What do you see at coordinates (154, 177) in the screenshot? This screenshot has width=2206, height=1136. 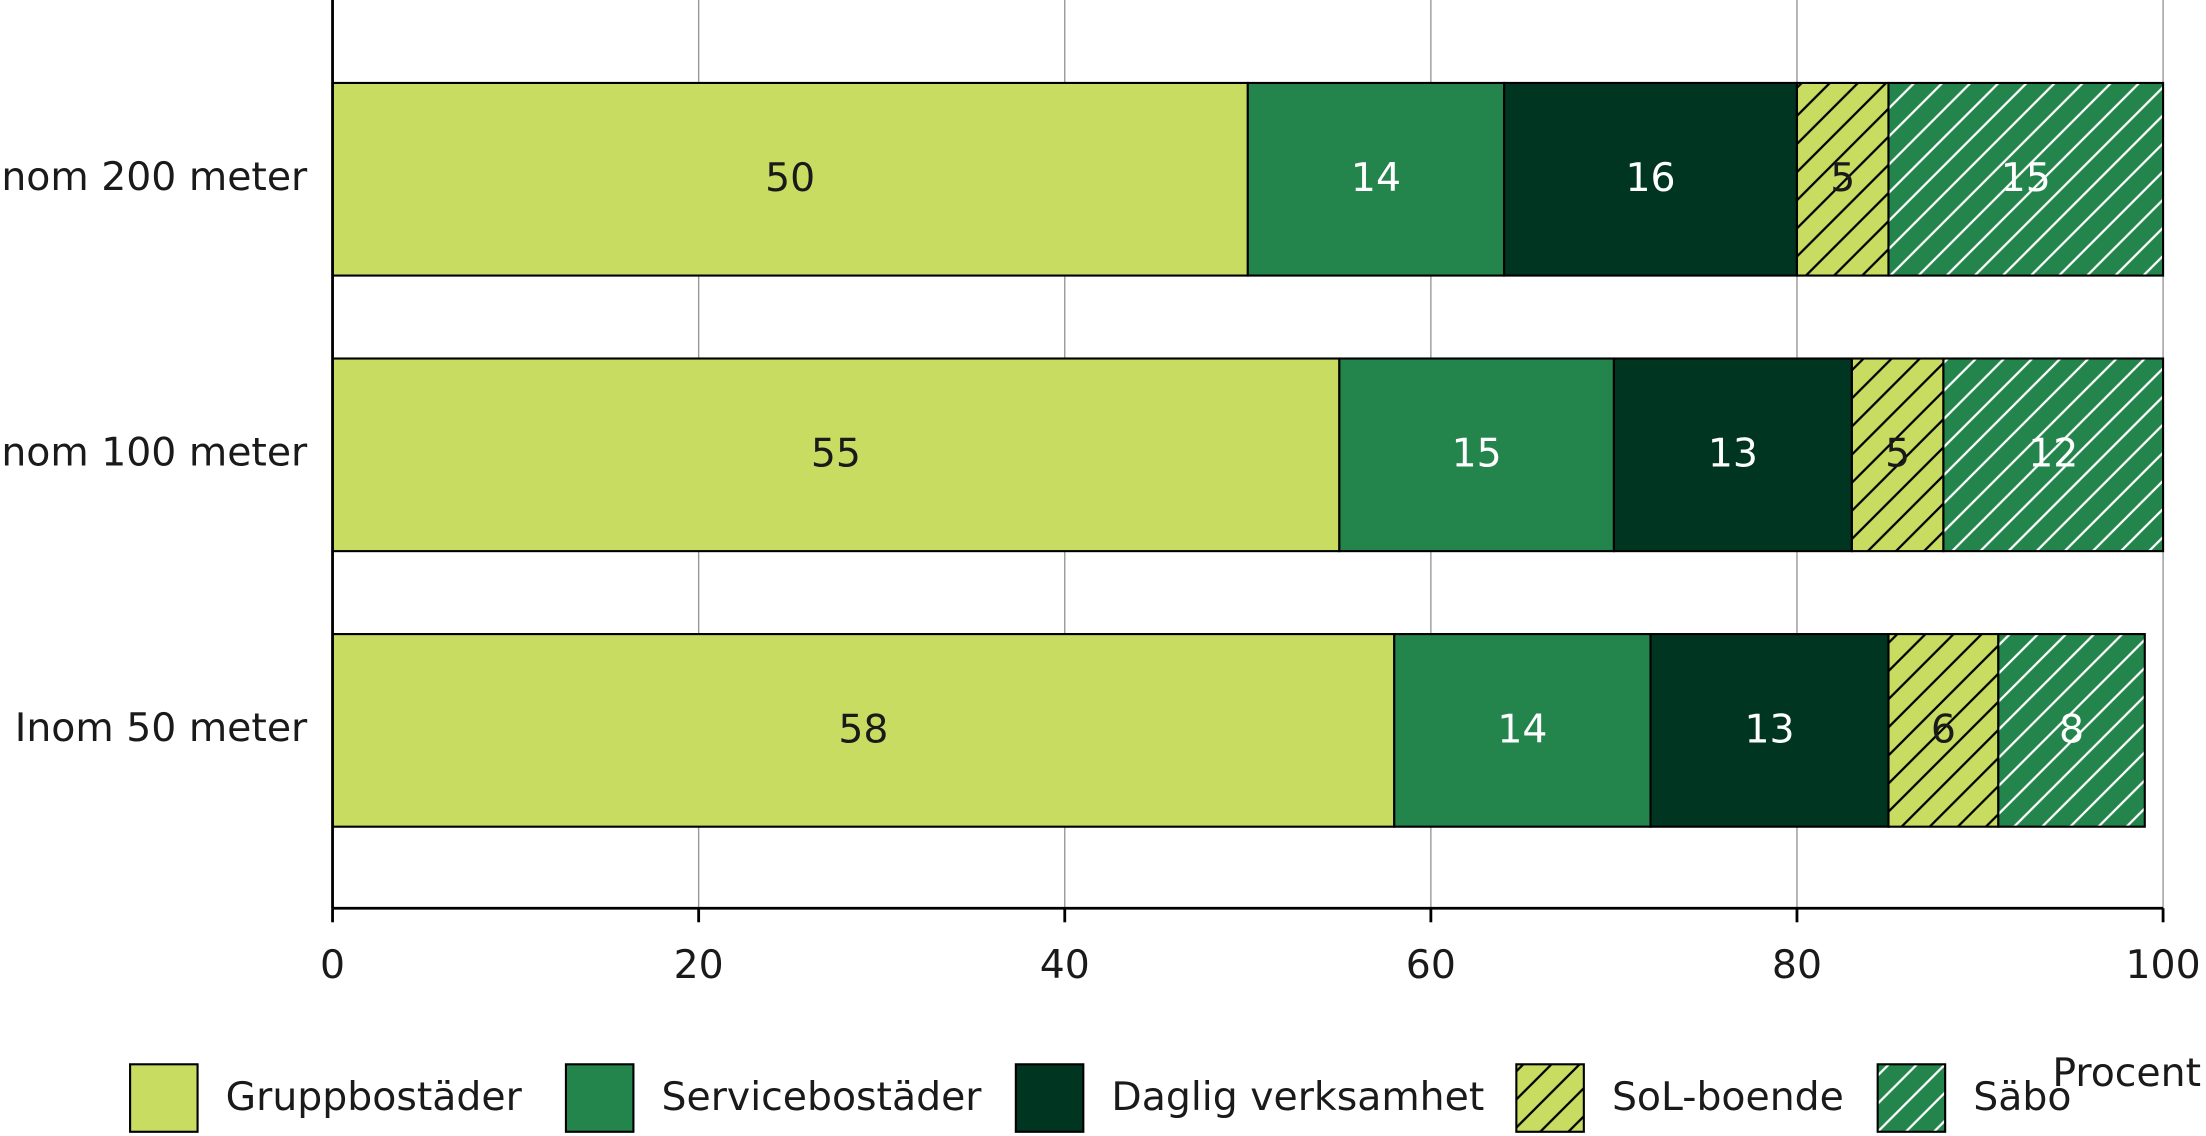 I see `y-tick-label: Inom 200 meter` at bounding box center [154, 177].